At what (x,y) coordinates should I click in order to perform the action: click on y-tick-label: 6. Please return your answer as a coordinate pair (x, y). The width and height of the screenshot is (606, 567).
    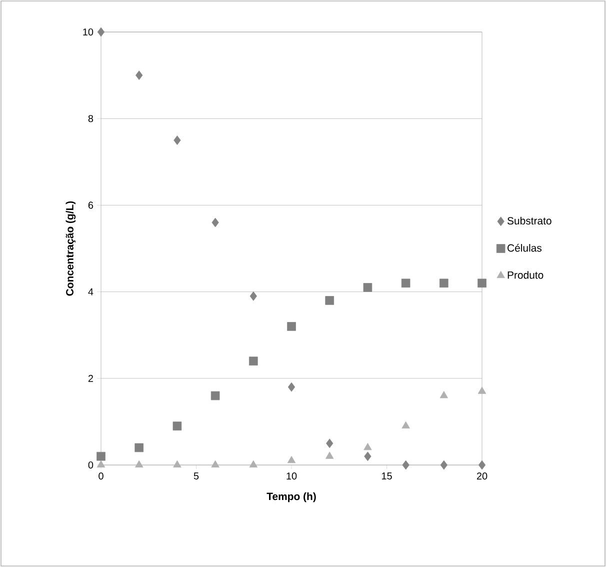
    Looking at the image, I should click on (91, 205).